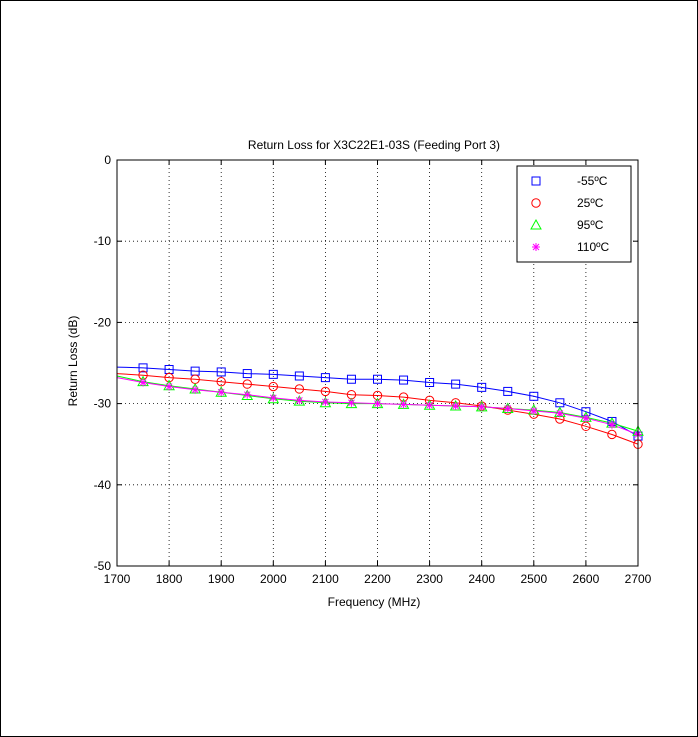 The image size is (698, 737). Describe the element at coordinates (169, 579) in the screenshot. I see `x-tick-label: 1800` at that location.